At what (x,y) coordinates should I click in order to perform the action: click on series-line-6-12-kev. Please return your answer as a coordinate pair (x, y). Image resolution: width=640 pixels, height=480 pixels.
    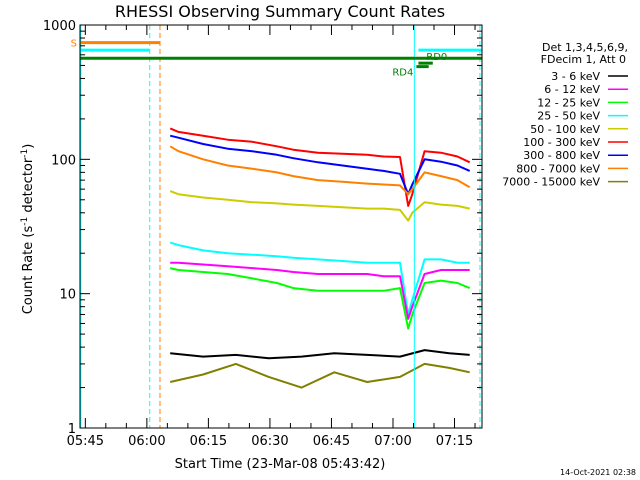
    Looking at the image, I should click on (320, 290).